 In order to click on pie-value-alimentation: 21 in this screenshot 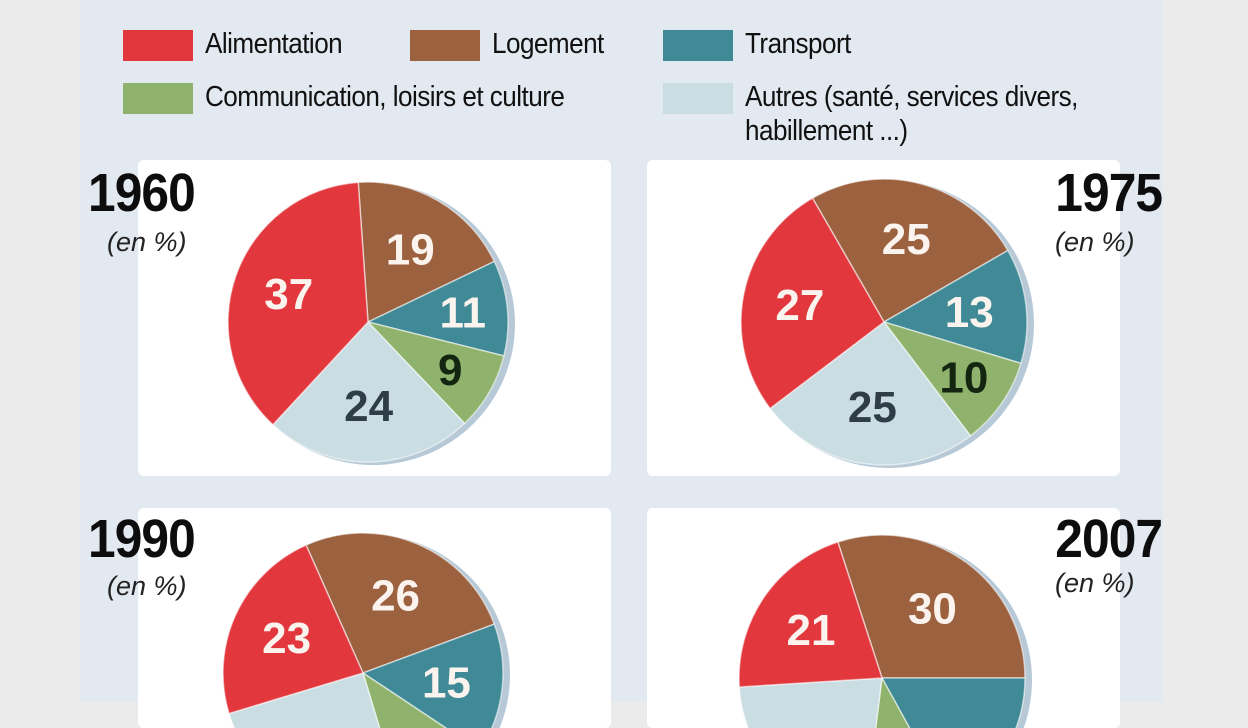, I will do `click(811, 630)`.